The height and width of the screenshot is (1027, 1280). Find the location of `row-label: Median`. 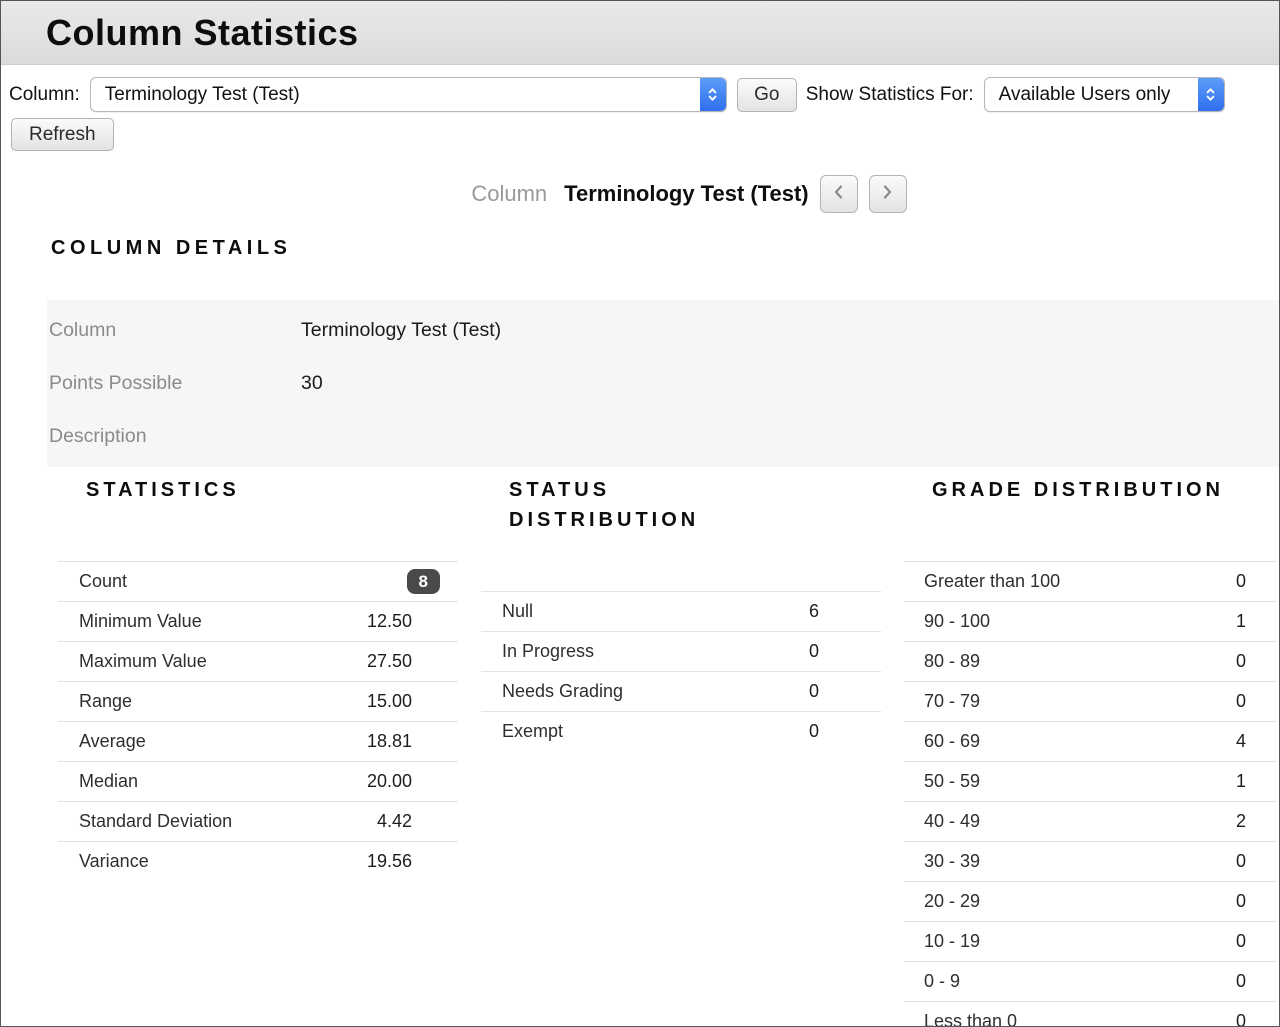

row-label: Median is located at coordinates (109, 781).